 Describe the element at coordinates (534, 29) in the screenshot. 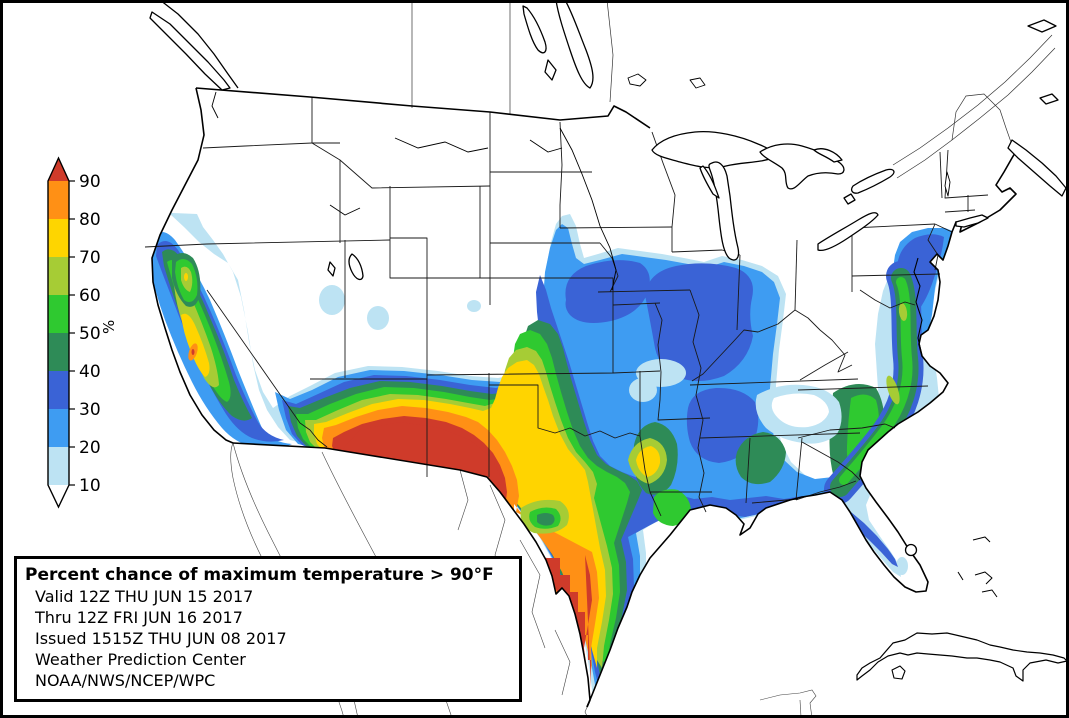

I see `lake-winnipegosis` at that location.